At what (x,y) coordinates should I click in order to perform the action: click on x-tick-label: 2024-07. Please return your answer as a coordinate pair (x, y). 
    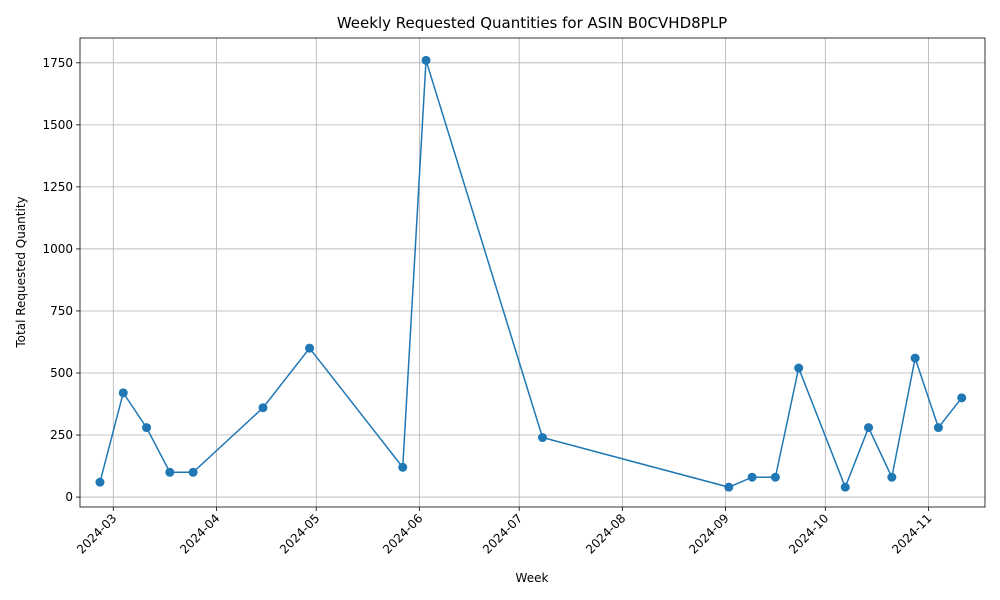
    Looking at the image, I should click on (502, 533).